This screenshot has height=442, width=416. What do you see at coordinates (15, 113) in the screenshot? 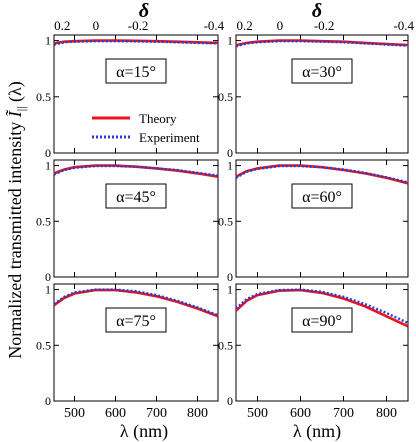
I see `y-axis-label-symbol: Ĩ` at bounding box center [15, 113].